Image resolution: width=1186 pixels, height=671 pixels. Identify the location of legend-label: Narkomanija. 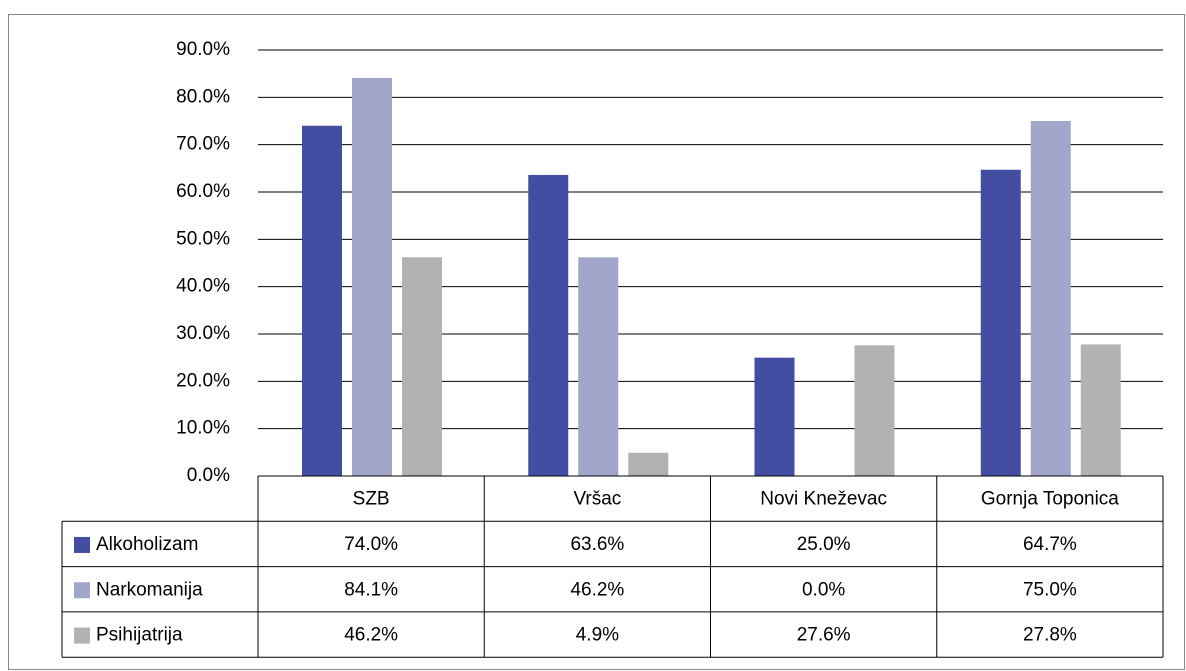
(149, 589).